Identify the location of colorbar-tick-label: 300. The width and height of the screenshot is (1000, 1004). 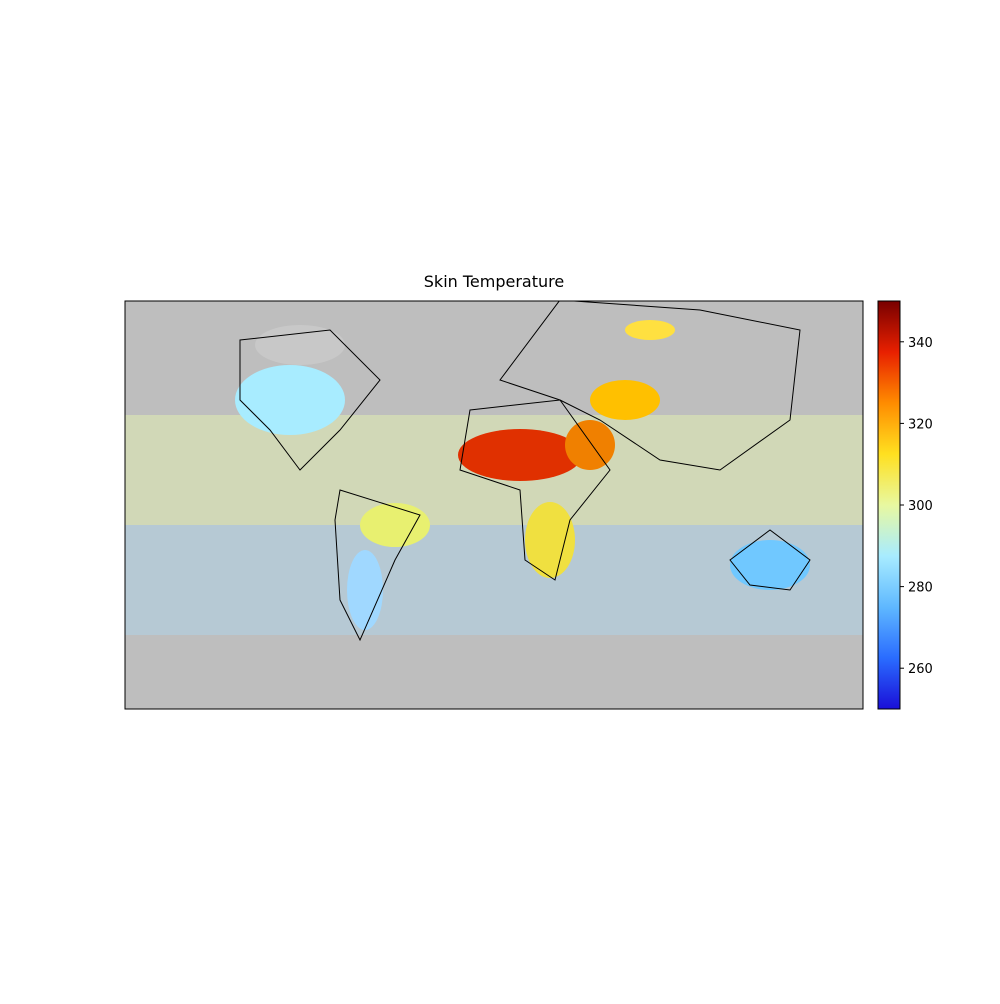
(920, 506).